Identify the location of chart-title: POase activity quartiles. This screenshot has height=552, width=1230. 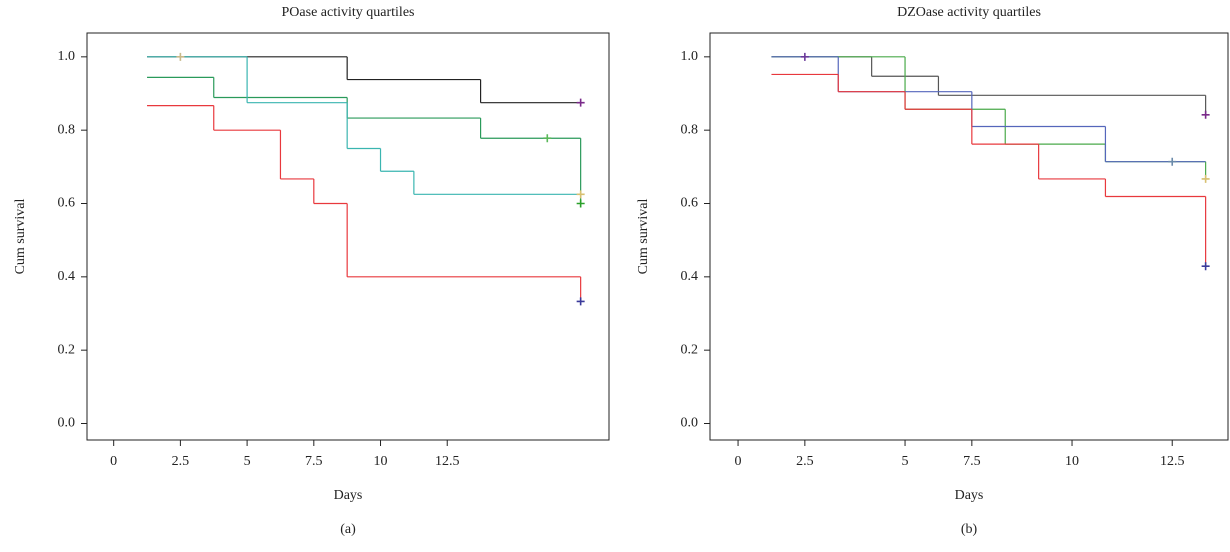
(348, 12).